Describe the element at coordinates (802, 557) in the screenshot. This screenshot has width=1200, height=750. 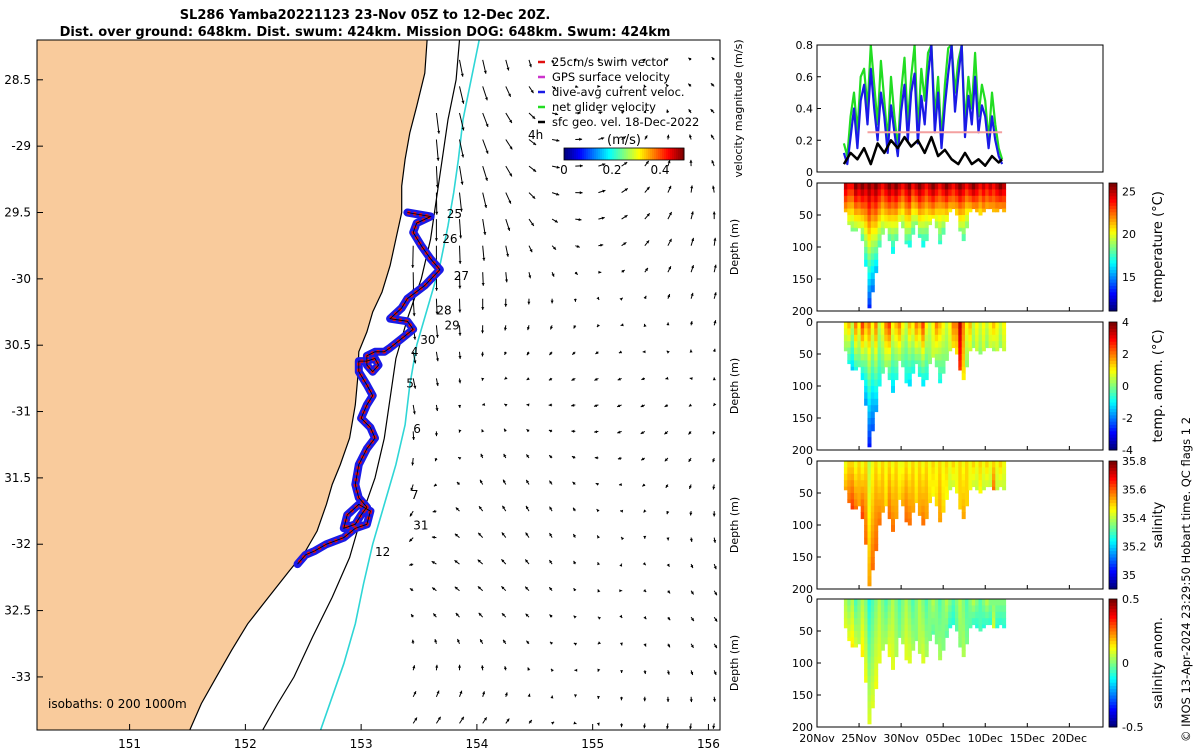
I see `section-y-tick-label: 150` at that location.